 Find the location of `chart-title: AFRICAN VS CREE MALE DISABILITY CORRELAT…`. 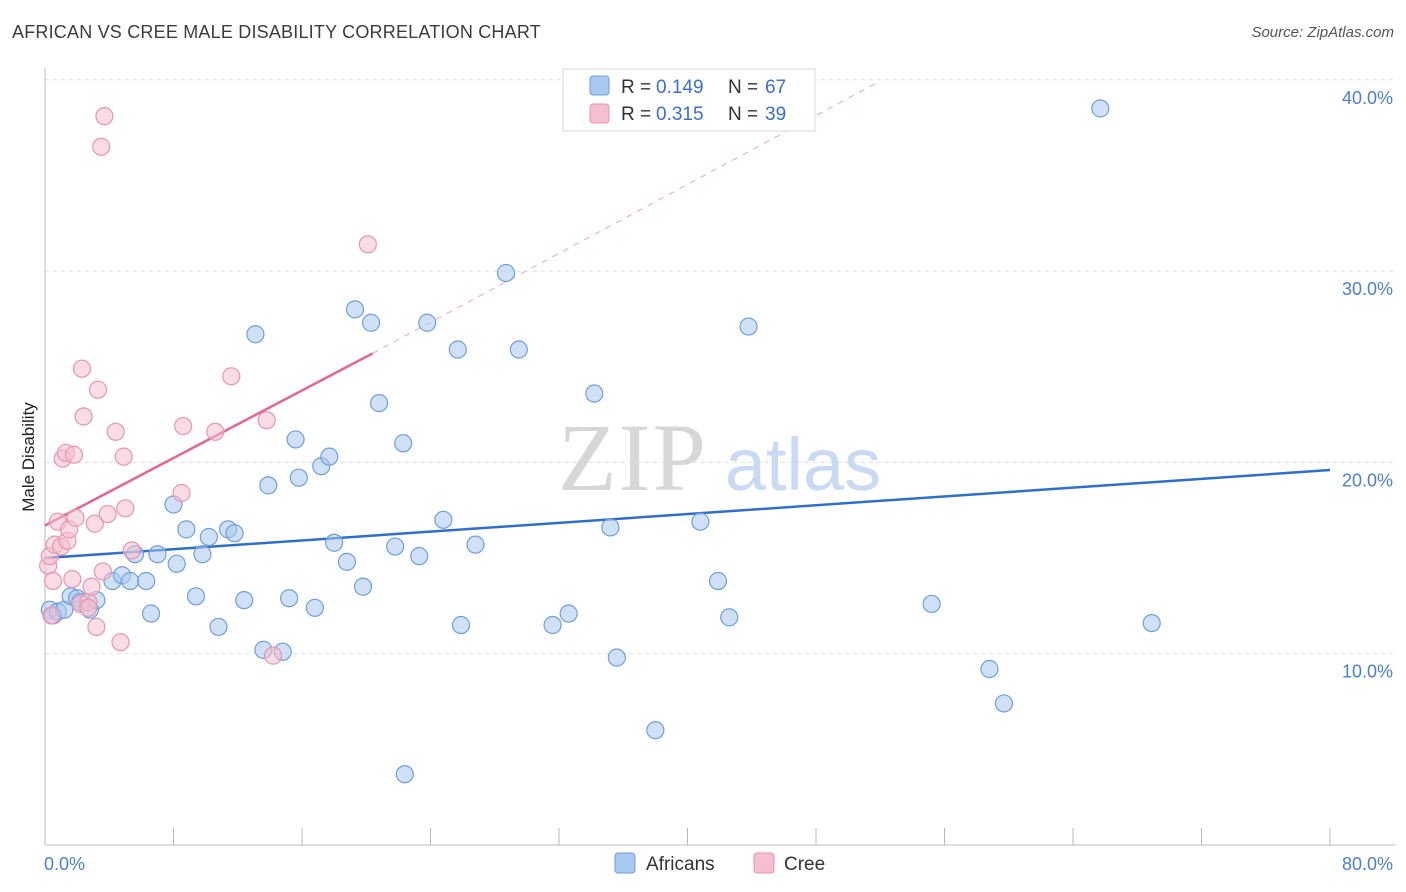

chart-title: AFRICAN VS CREE MALE DISABILITY CORRELAT… is located at coordinates (276, 32).